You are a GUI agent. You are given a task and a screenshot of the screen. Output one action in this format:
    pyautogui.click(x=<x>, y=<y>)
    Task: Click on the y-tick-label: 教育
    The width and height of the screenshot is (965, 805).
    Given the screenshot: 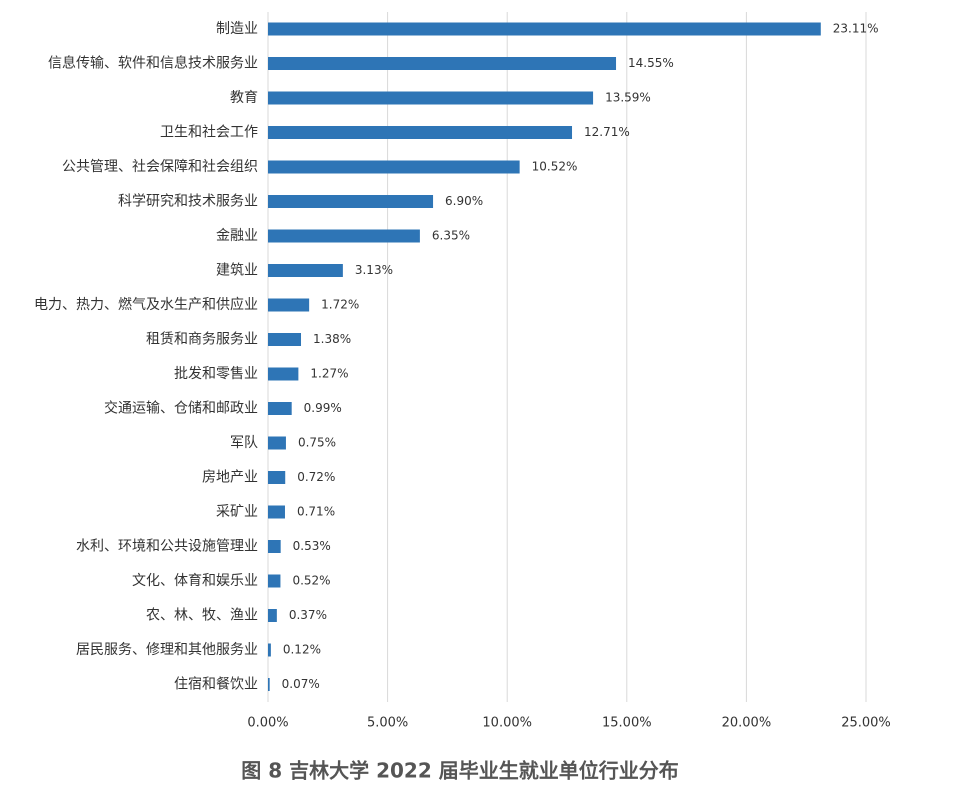 What is the action you would take?
    pyautogui.click(x=244, y=98)
    